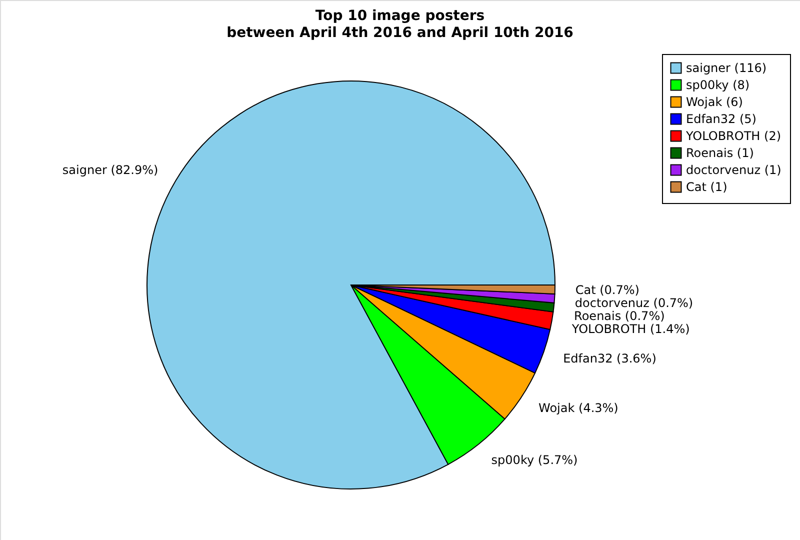 This screenshot has width=800, height=540. Describe the element at coordinates (634, 303) in the screenshot. I see `data-label: doctorvenuz (0.7%)` at that location.